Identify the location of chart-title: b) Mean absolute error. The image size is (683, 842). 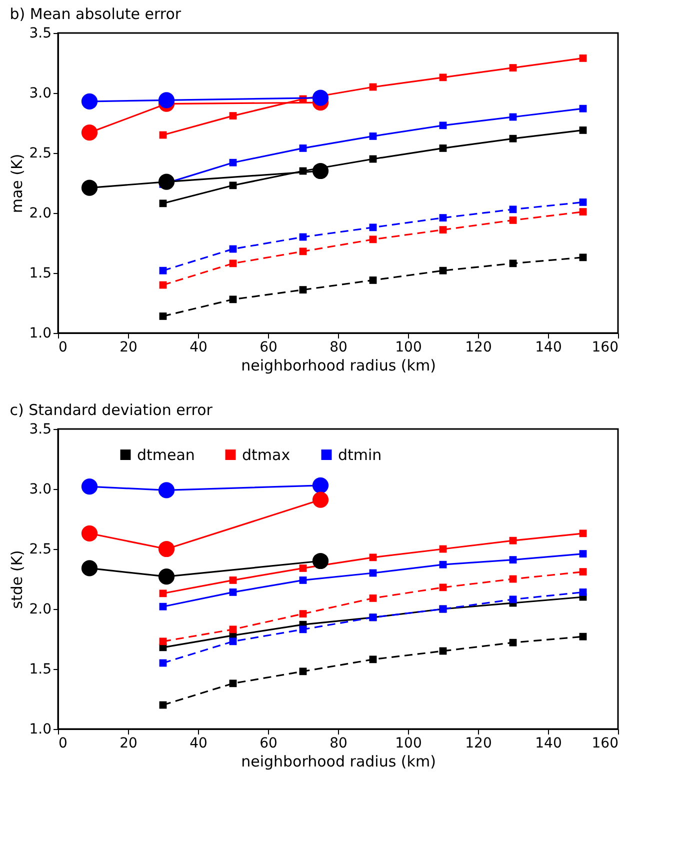
(96, 14).